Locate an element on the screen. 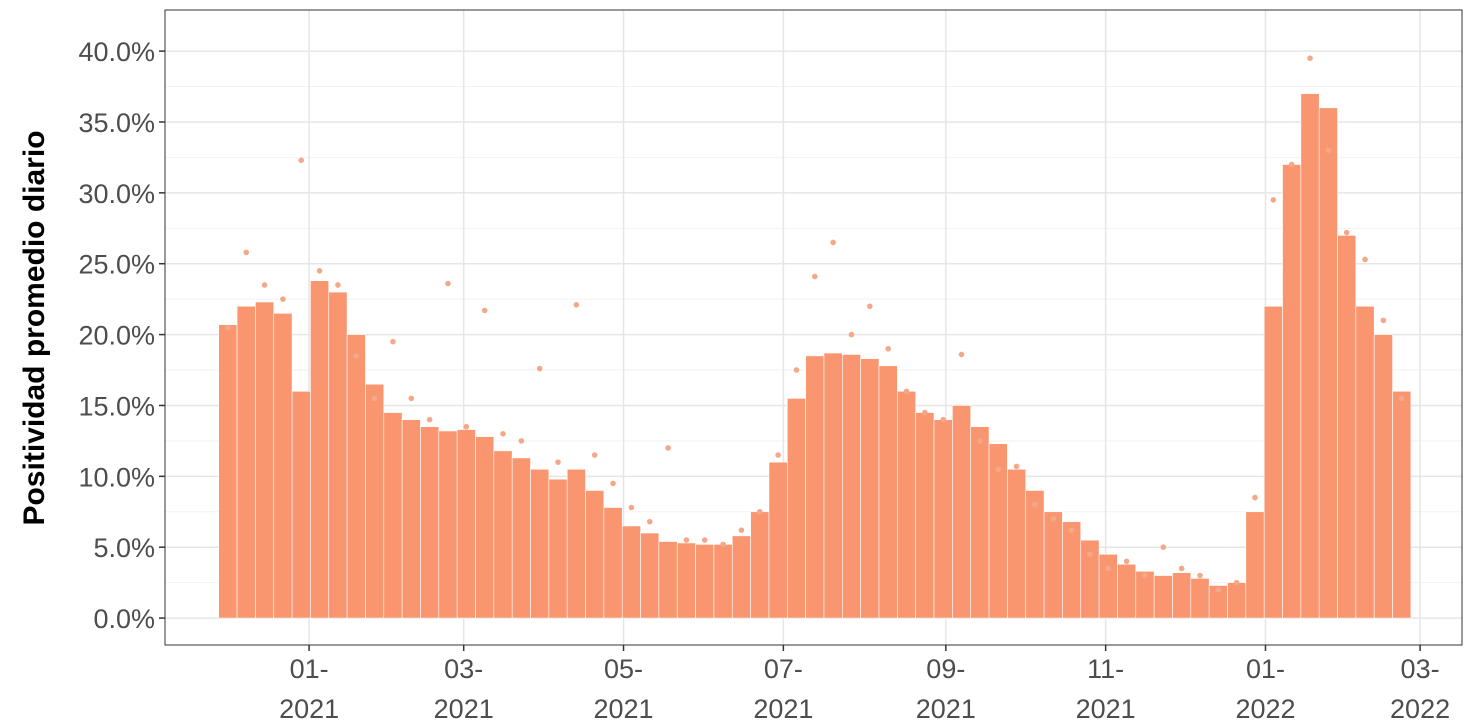 Image resolution: width=1468 pixels, height=723 pixels. x-tick-label-line: 07- is located at coordinates (783, 669).